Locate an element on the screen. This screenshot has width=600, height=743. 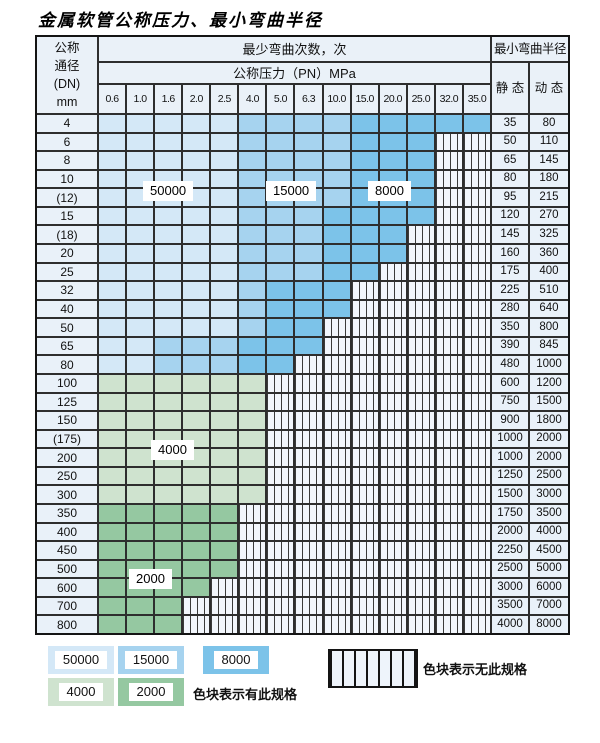
legend-swatch-4000: 4000 is located at coordinates (81, 692).